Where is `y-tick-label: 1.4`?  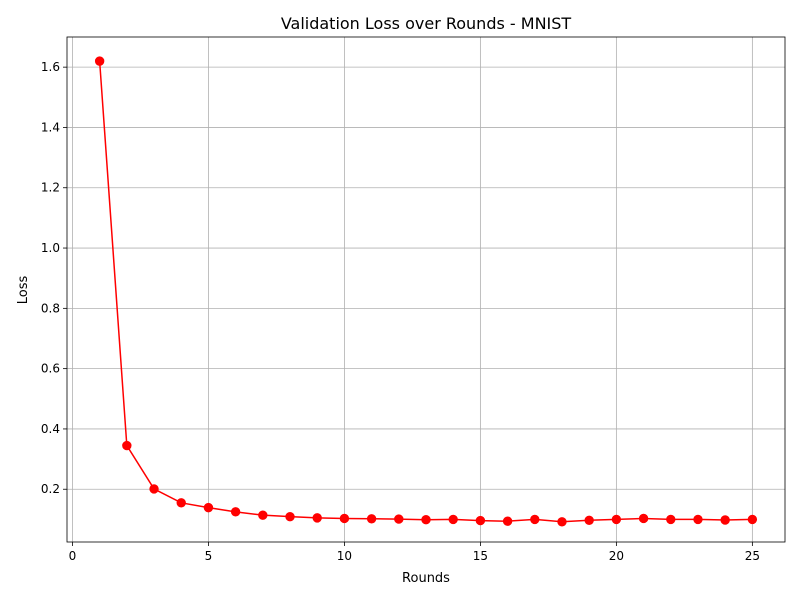
y-tick-label: 1.4 is located at coordinates (50, 127).